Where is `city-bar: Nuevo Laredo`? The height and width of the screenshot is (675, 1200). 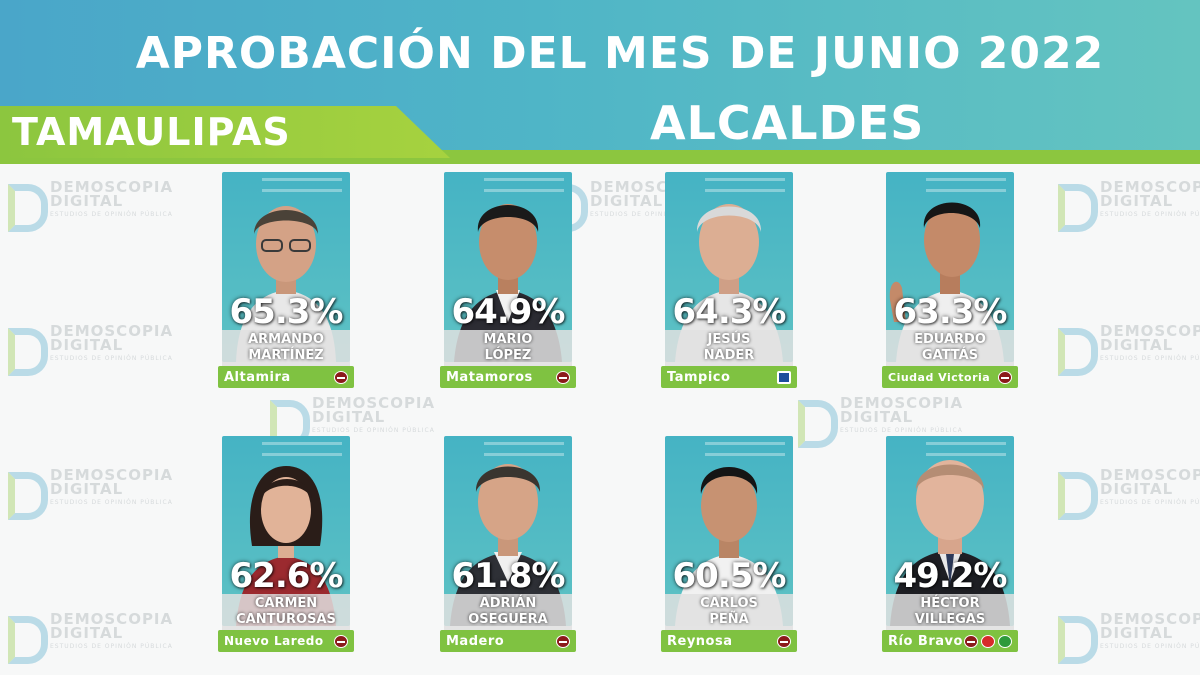 city-bar: Nuevo Laredo is located at coordinates (286, 641).